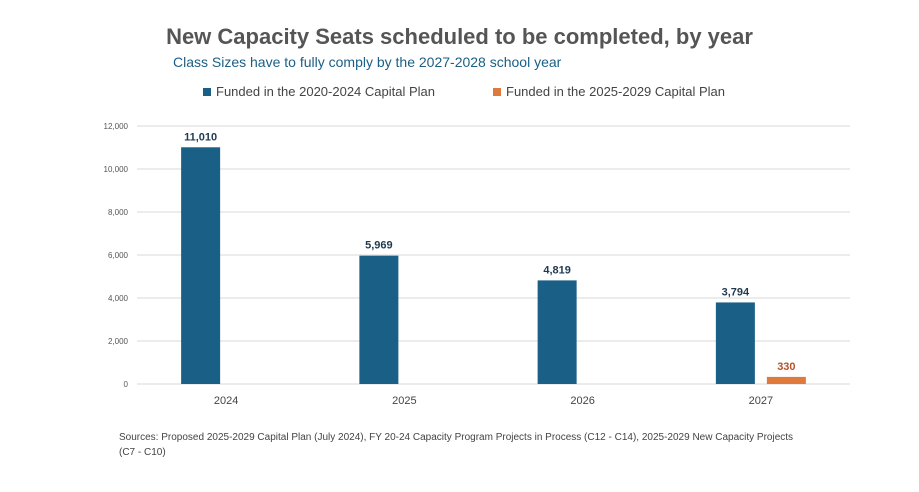 This screenshot has width=919, height=492. Describe the element at coordinates (582, 401) in the screenshot. I see `x-tick-label: 2026` at that location.